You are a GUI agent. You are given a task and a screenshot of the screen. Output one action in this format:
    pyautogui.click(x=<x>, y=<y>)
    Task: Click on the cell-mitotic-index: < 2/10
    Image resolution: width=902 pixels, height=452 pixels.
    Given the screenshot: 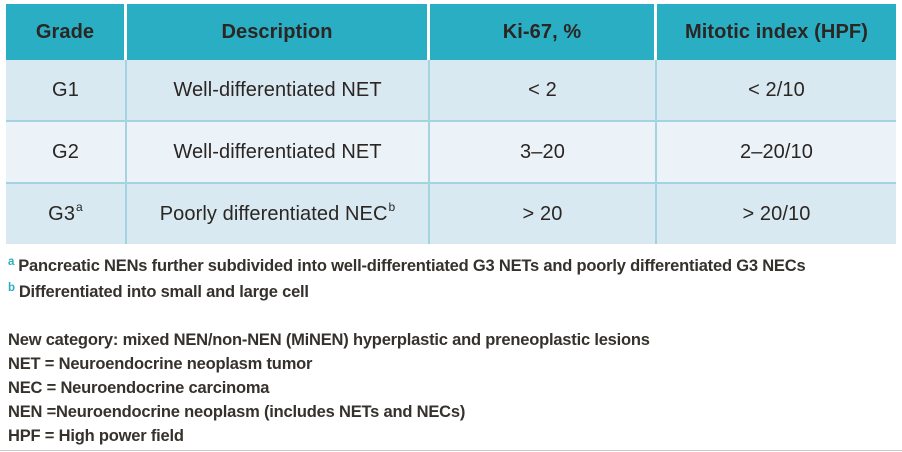 What is the action you would take?
    pyautogui.click(x=776, y=89)
    